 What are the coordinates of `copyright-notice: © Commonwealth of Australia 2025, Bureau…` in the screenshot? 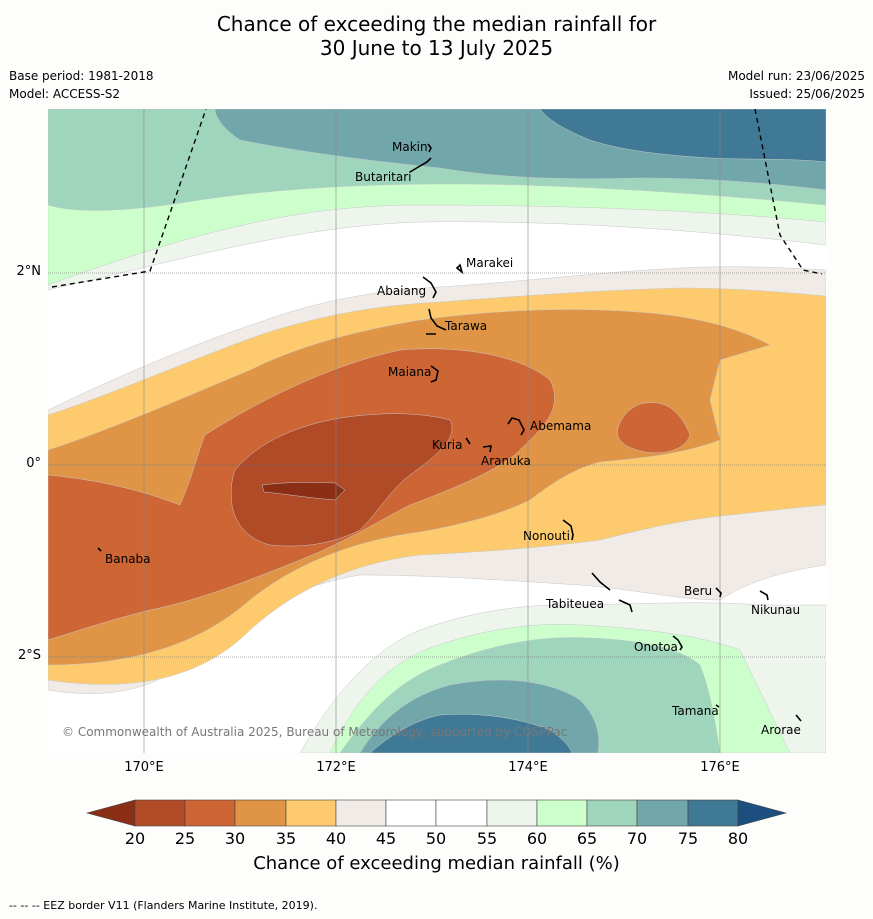 It's located at (314, 732).